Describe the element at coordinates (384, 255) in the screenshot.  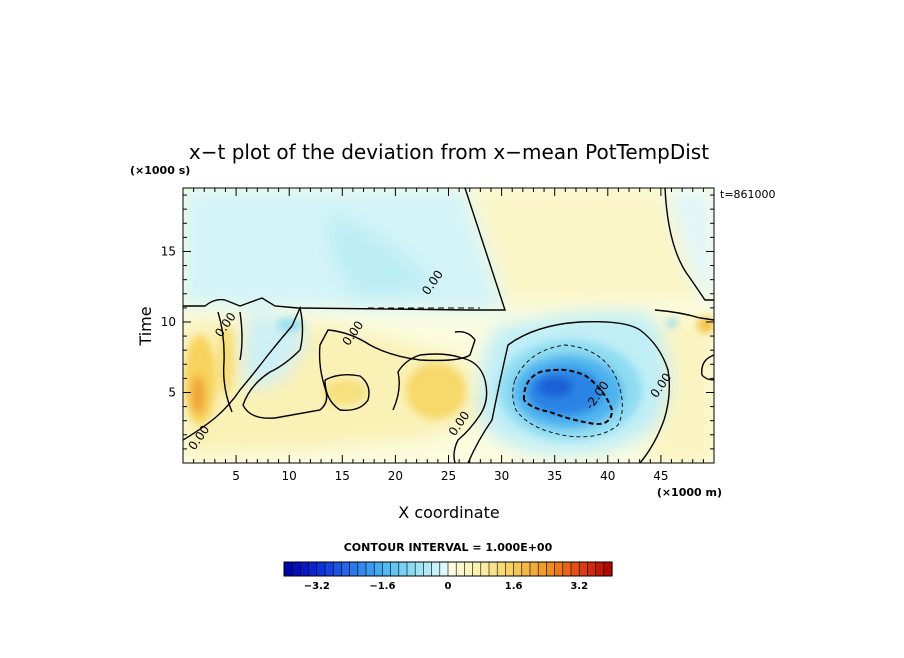
I see `field-upper-cool-core` at that location.